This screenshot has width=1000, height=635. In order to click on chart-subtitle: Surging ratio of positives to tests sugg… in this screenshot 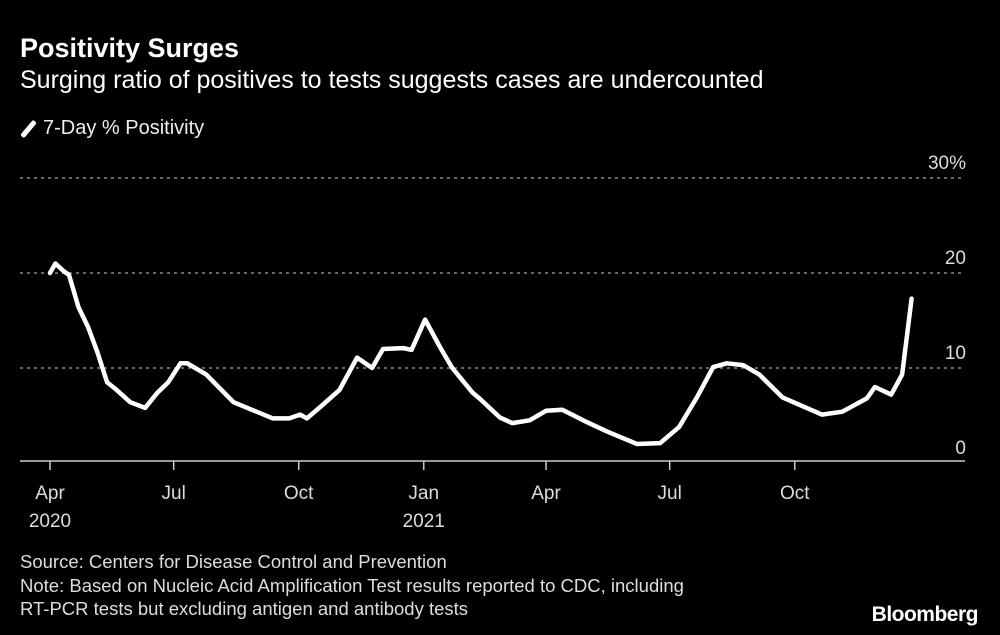, I will do `click(392, 80)`.